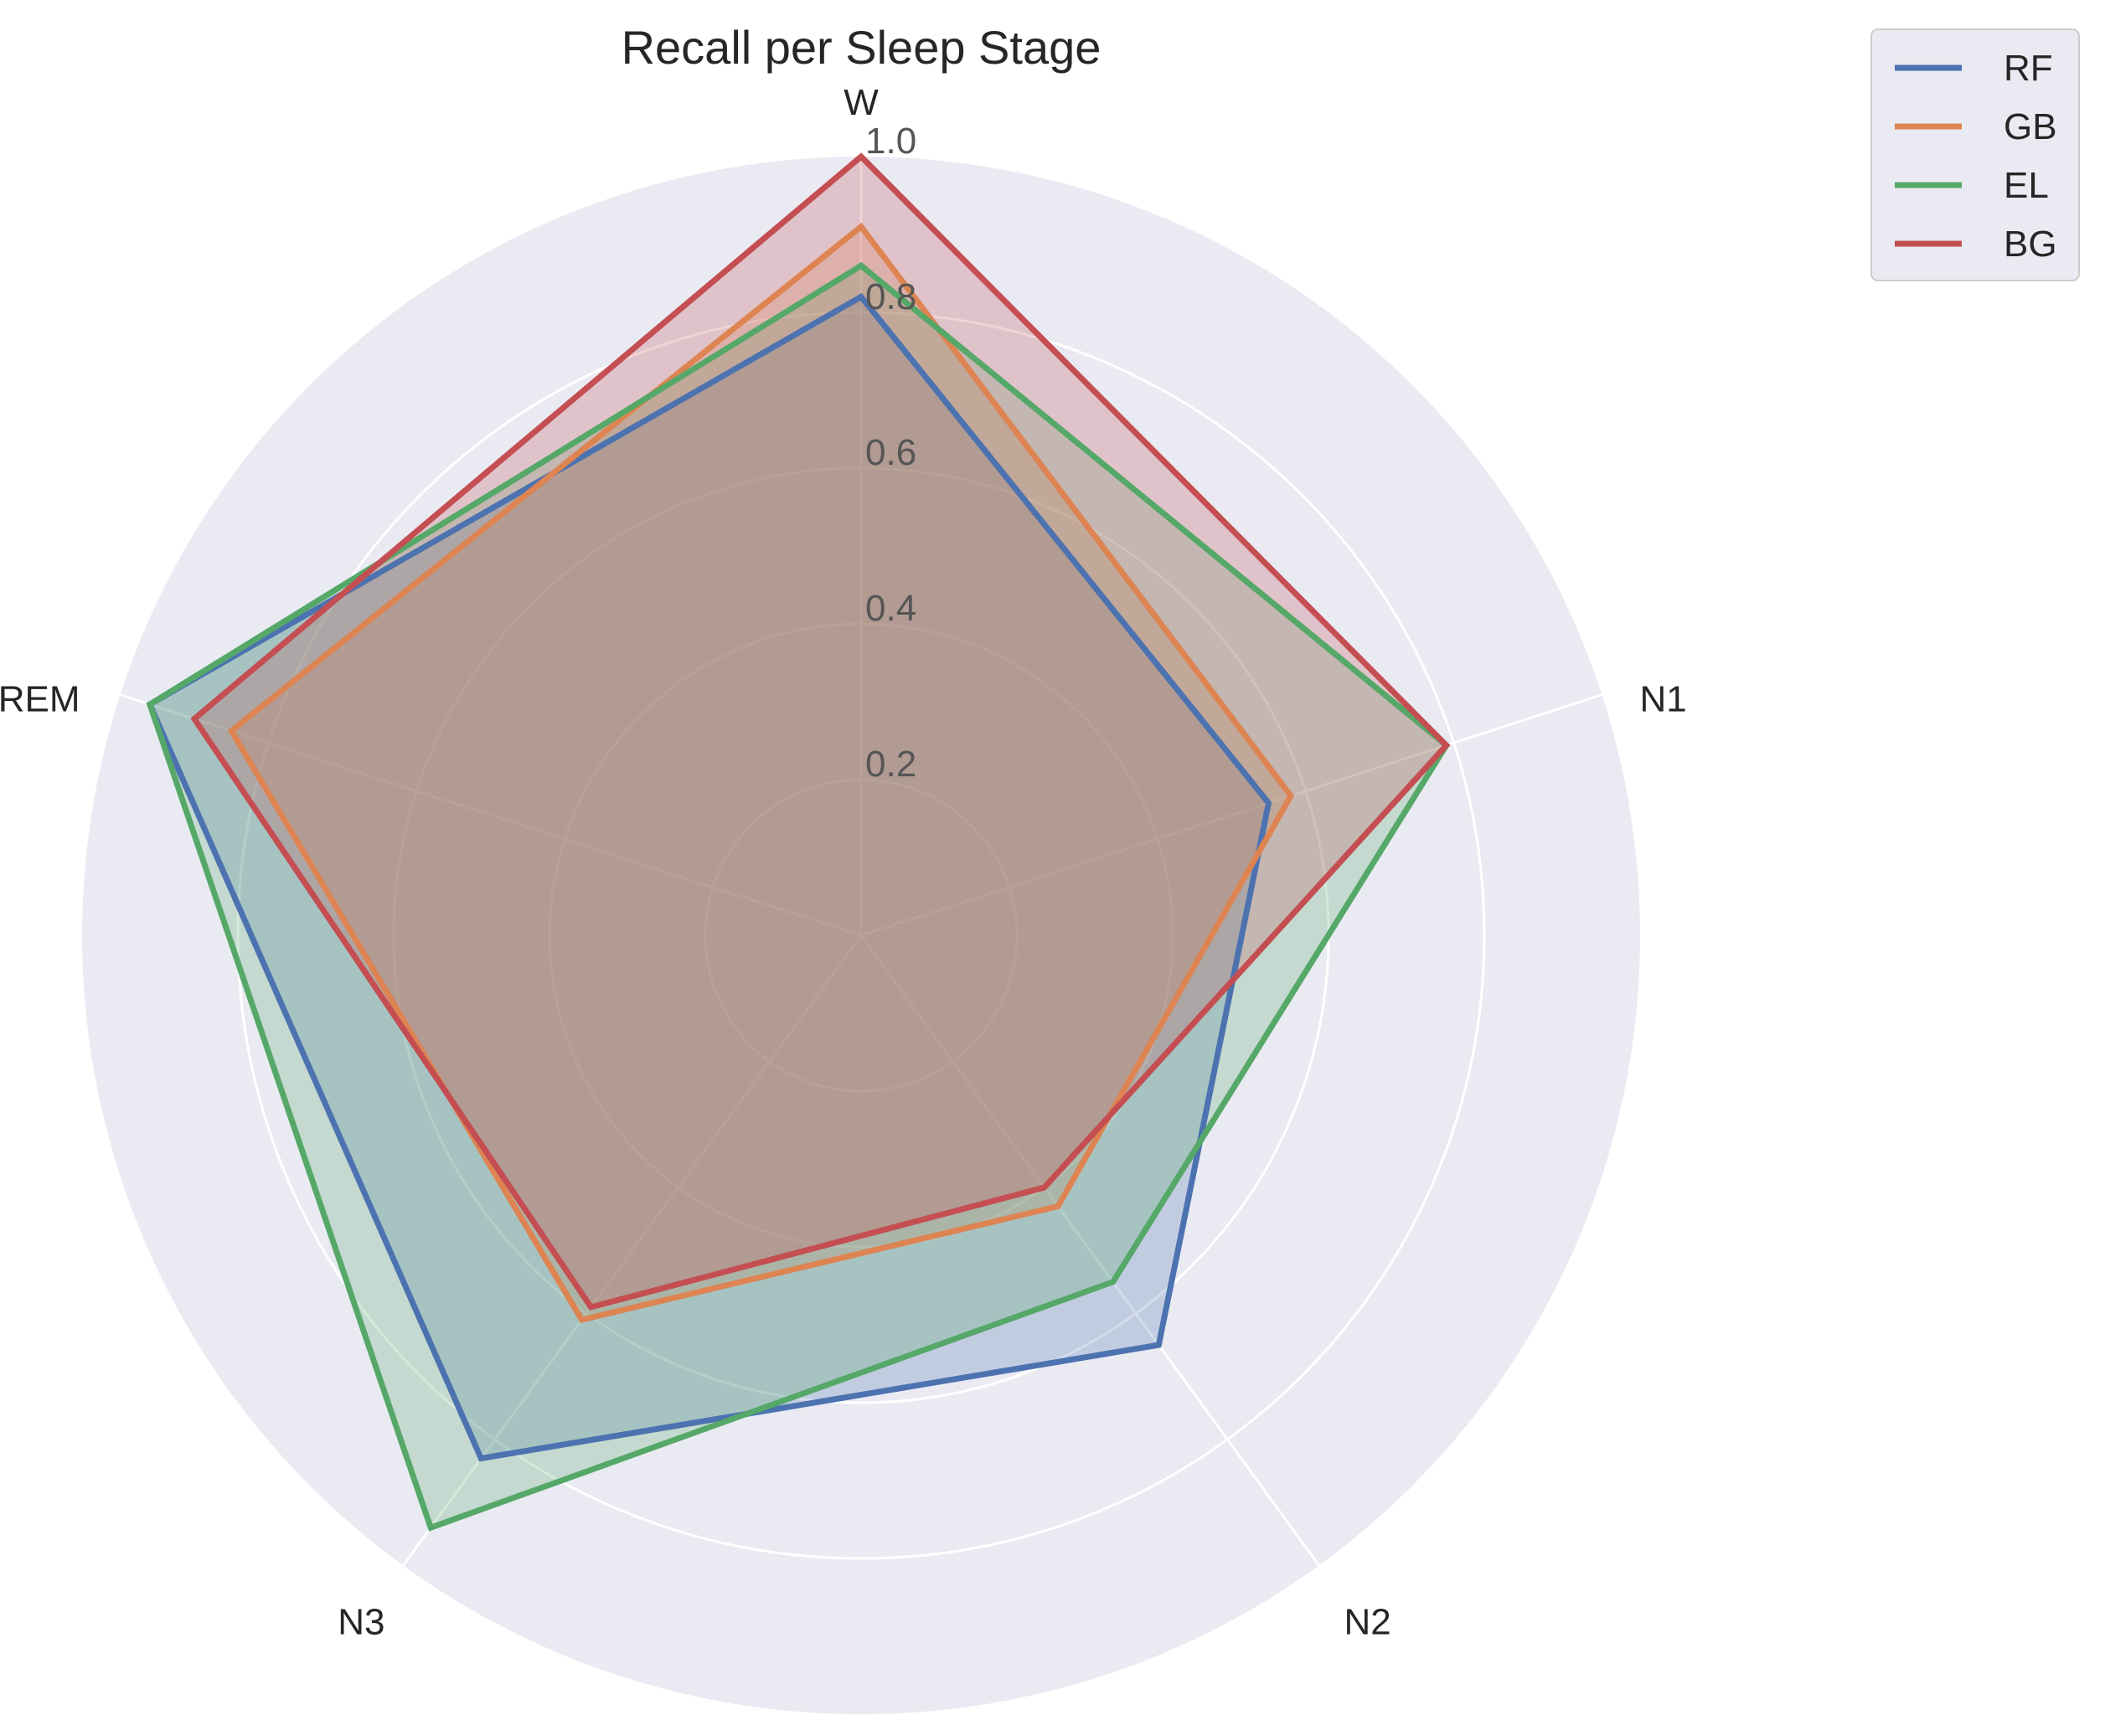  What do you see at coordinates (40, 699) in the screenshot?
I see `axis-label-rem: REM` at bounding box center [40, 699].